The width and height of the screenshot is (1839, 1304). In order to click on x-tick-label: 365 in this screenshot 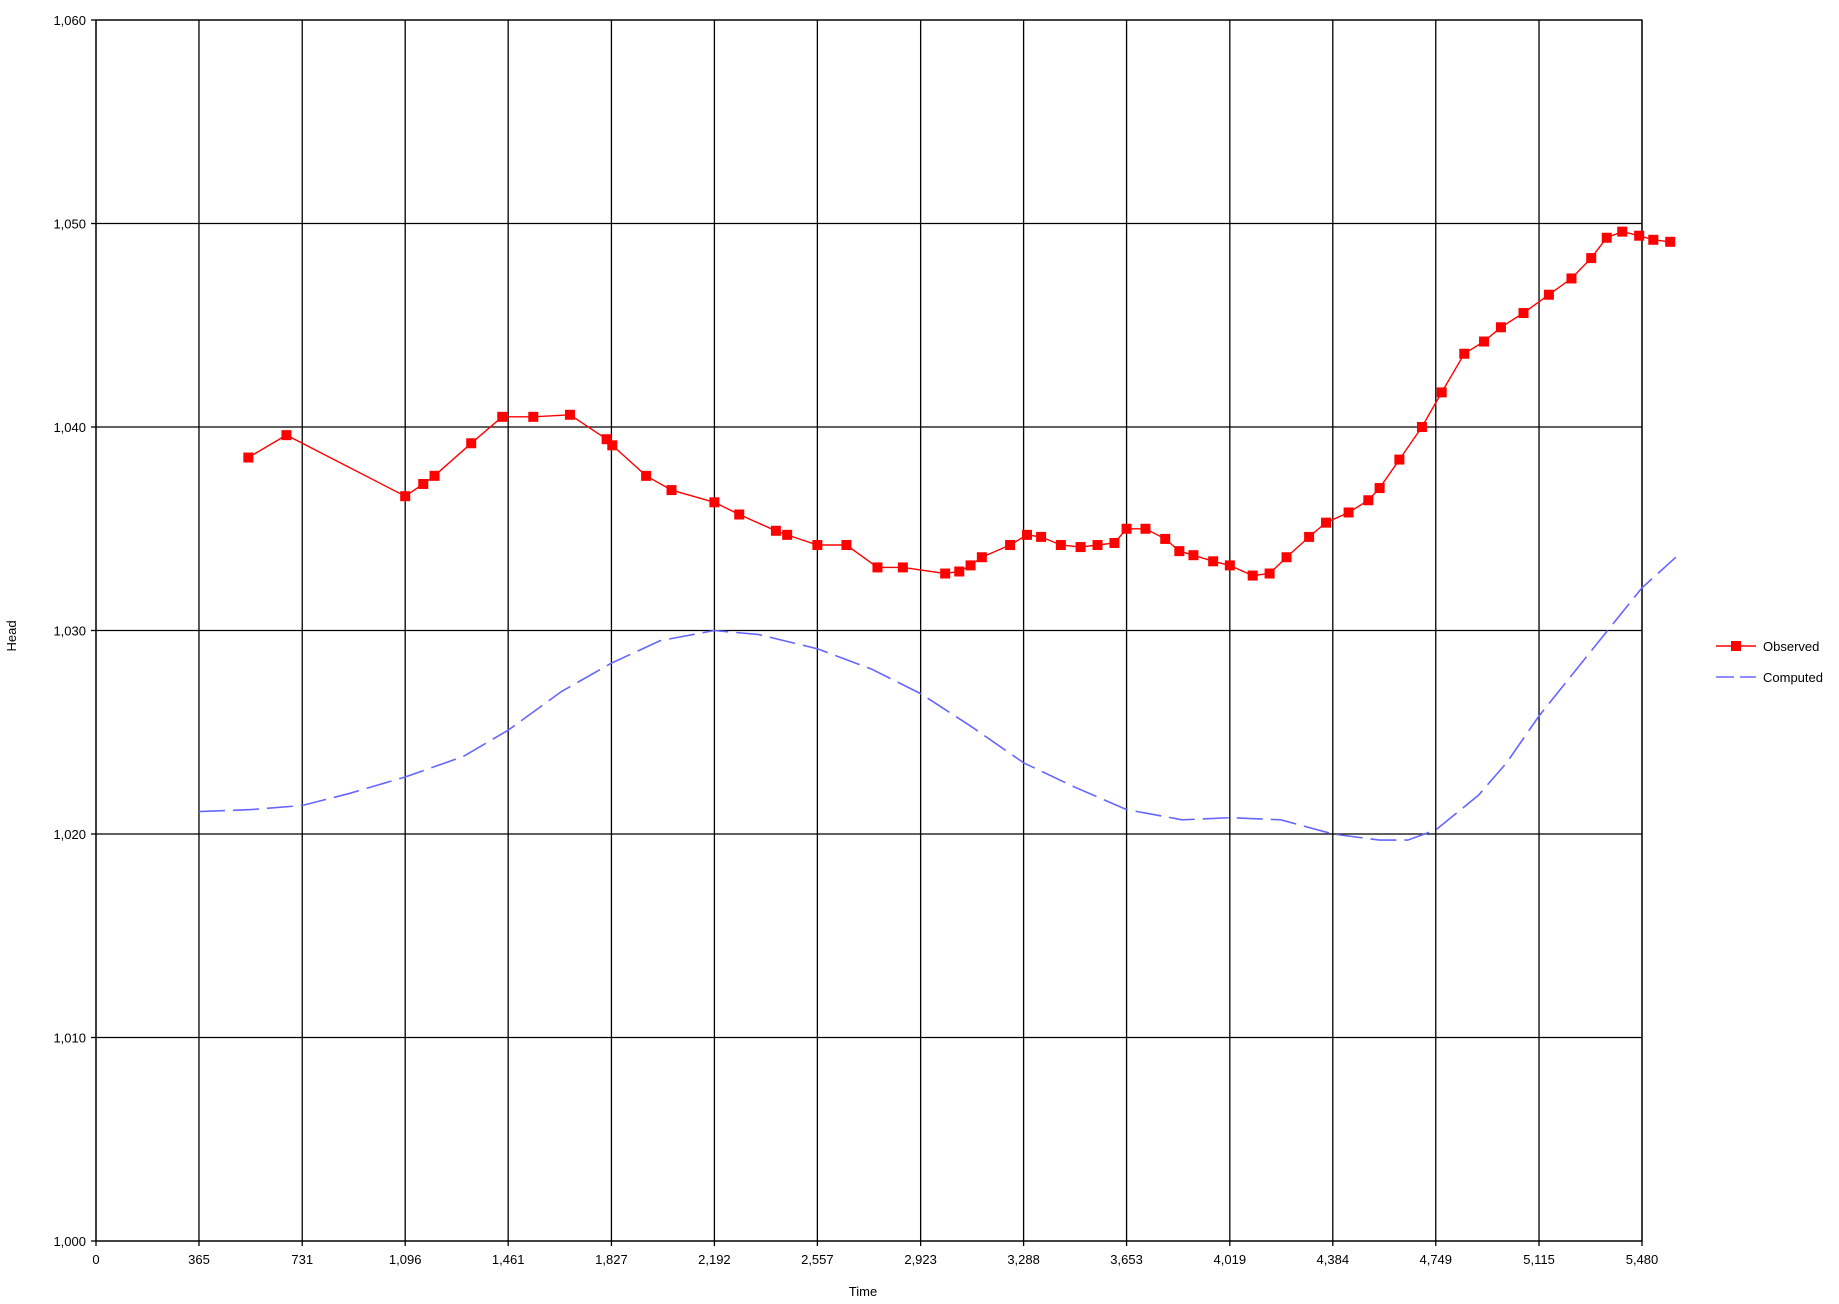, I will do `click(199, 1259)`.